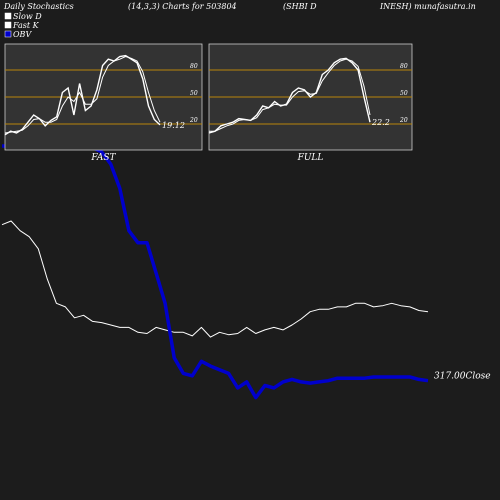 This screenshot has height=500, width=500. What do you see at coordinates (38, 6) in the screenshot?
I see `header-title: Daily Stochastics` at bounding box center [38, 6].